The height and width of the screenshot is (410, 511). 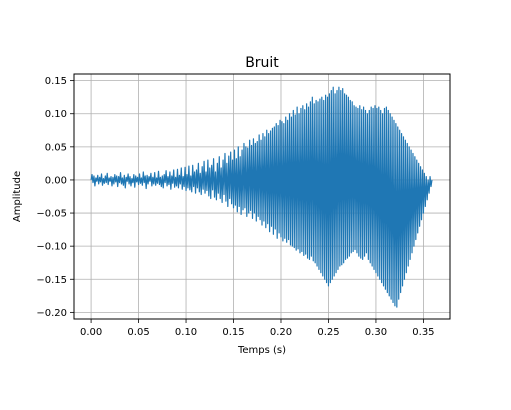 I want to click on x-axis-label: Temps (s), so click(x=261, y=350).